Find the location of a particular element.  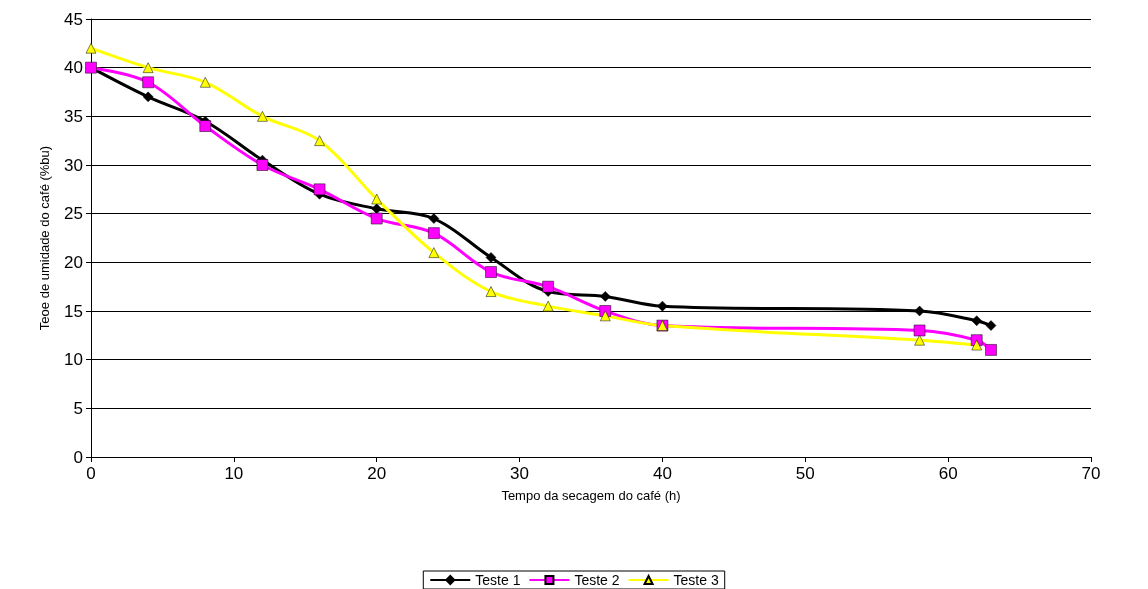

x-tick-label: 60 is located at coordinates (948, 473).